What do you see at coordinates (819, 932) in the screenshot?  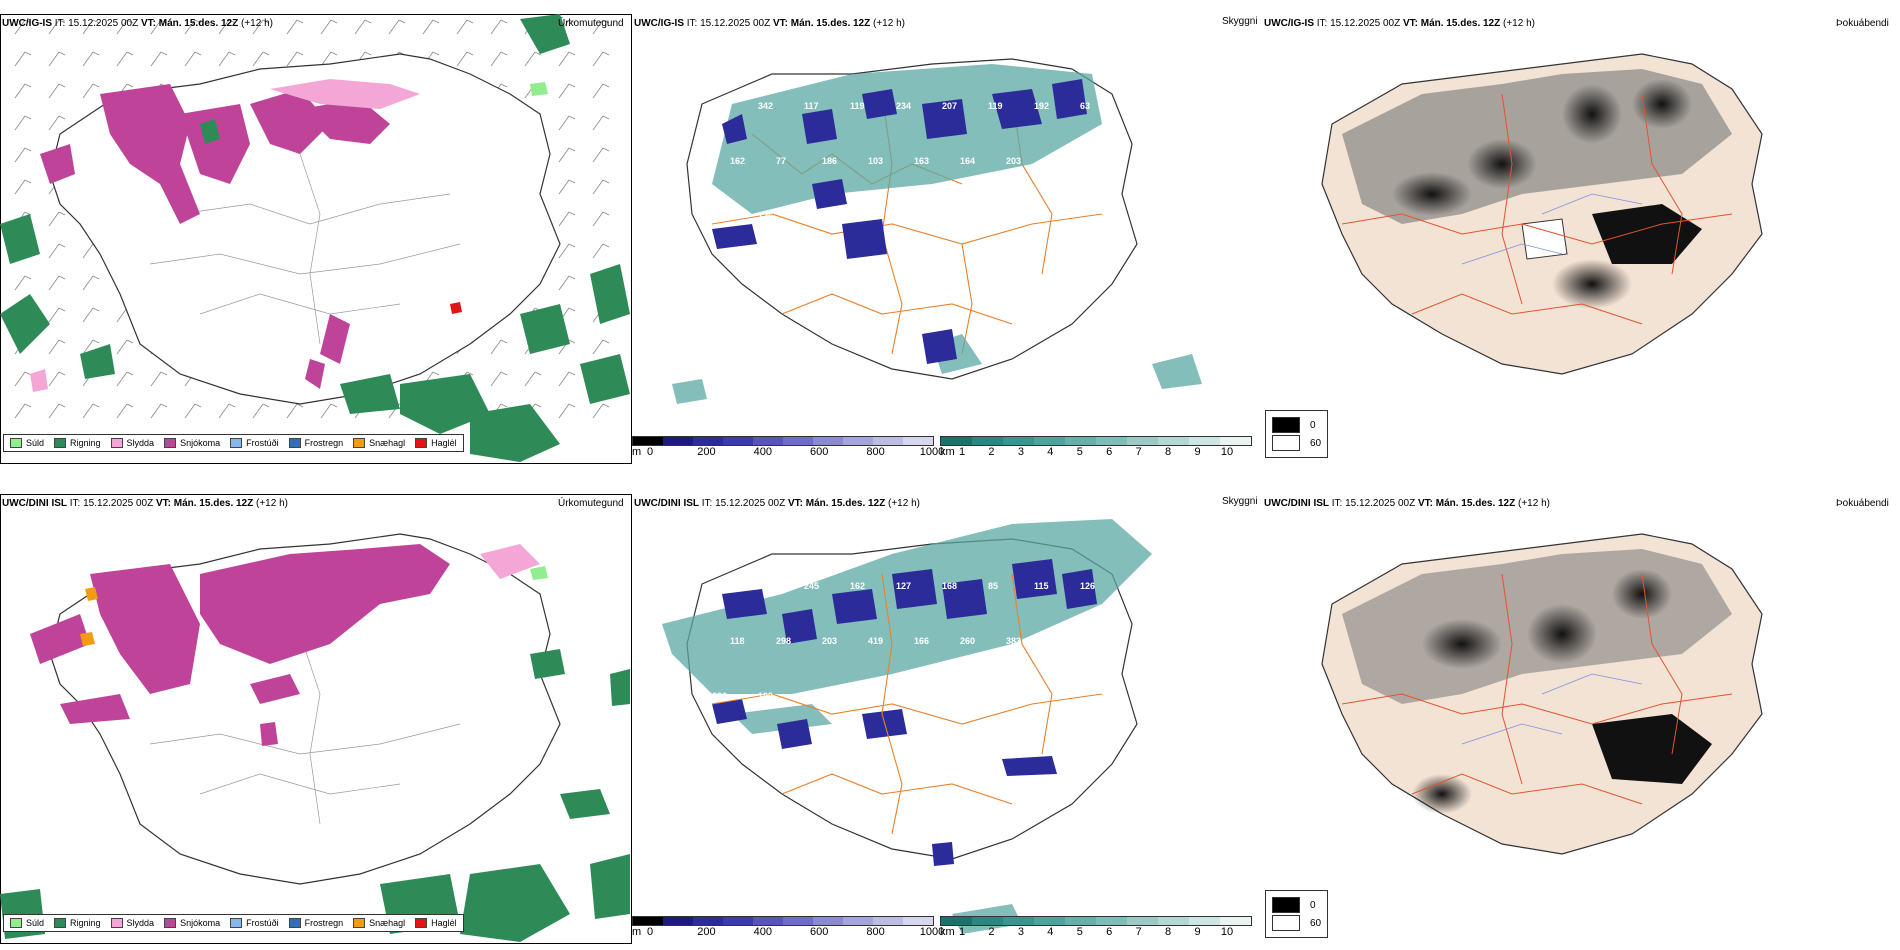 I see `colorbar-tick: 600` at bounding box center [819, 932].